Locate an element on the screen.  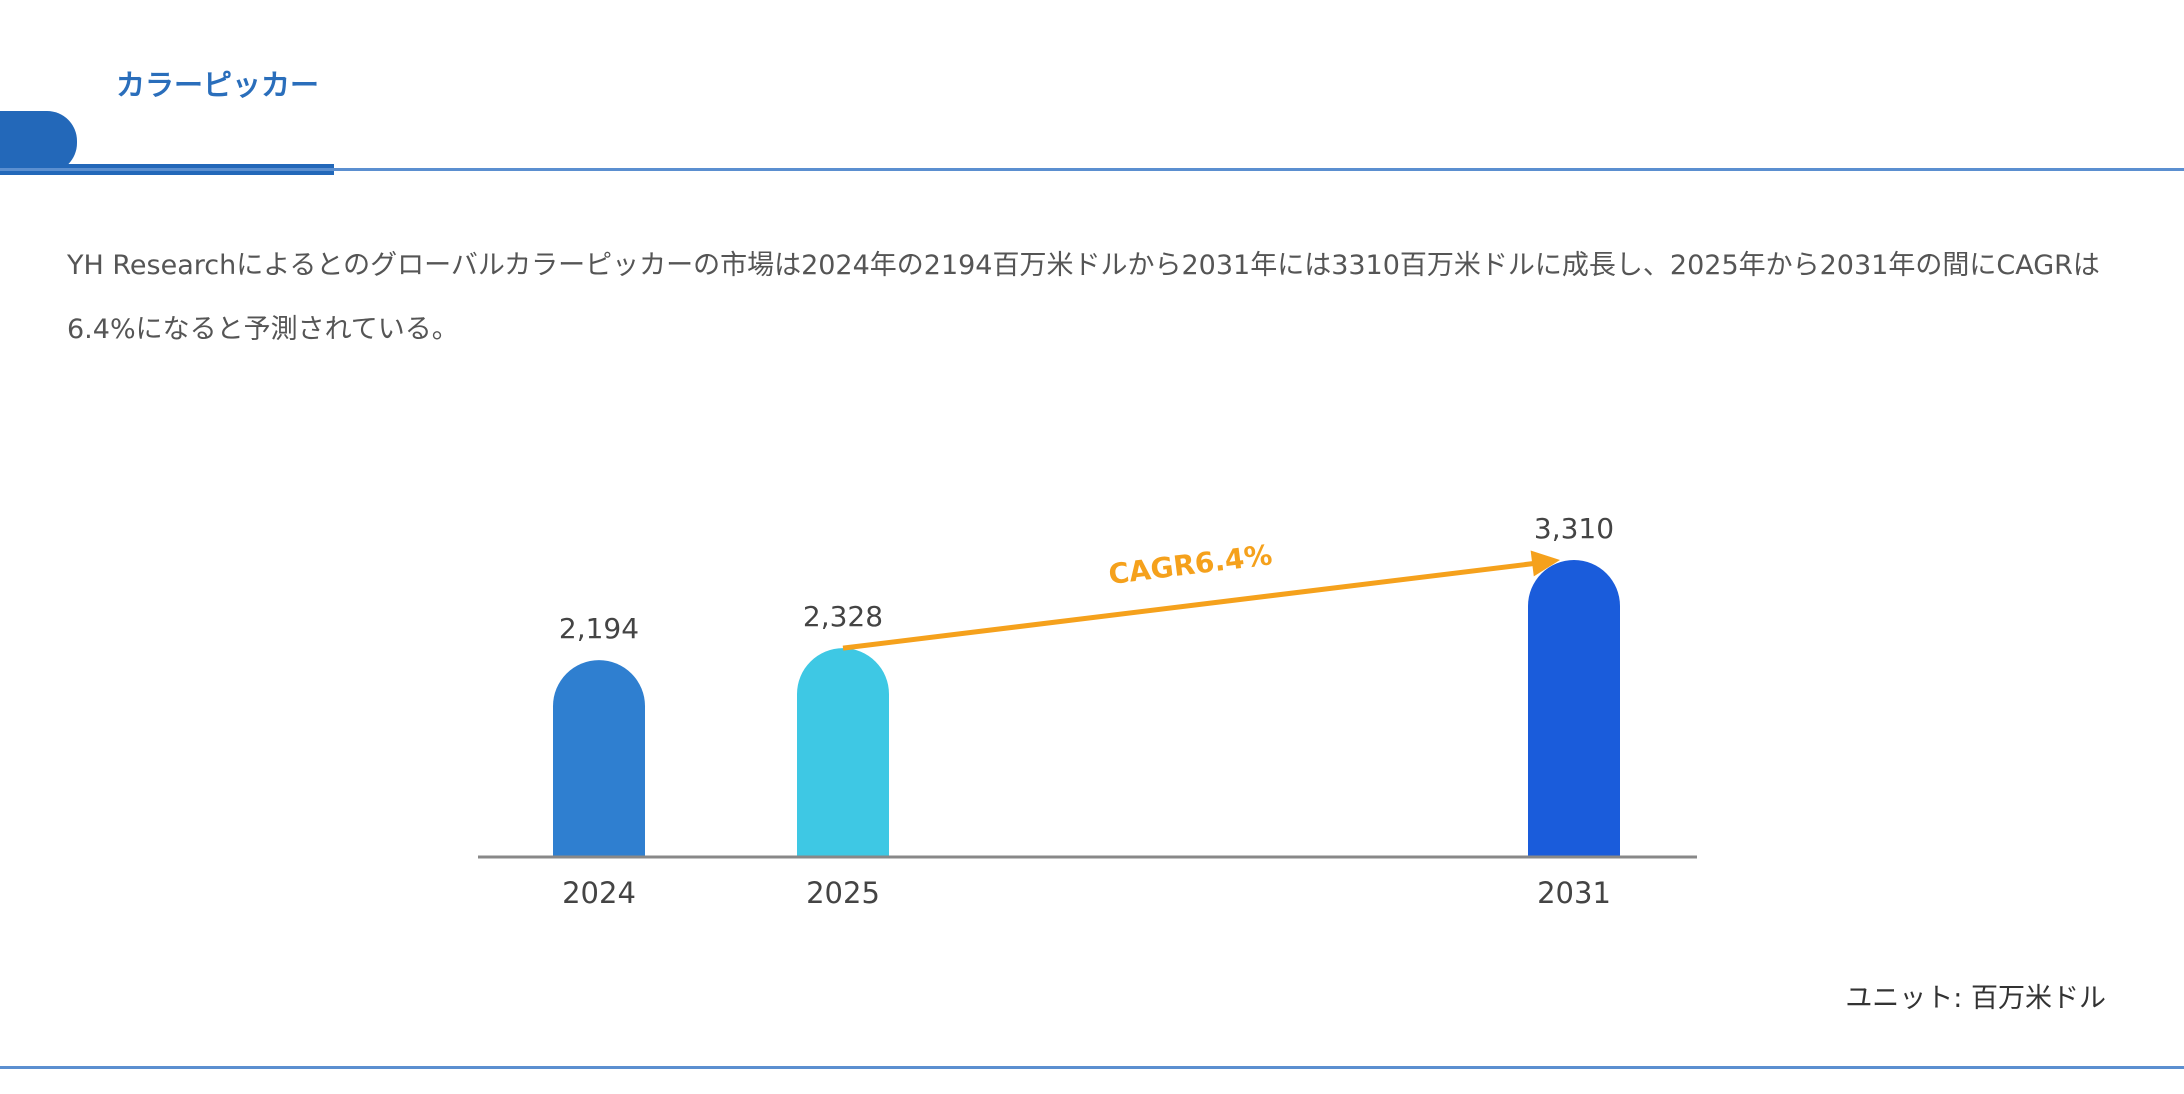
cagr-label: CAGR6.4% is located at coordinates (1190, 564).